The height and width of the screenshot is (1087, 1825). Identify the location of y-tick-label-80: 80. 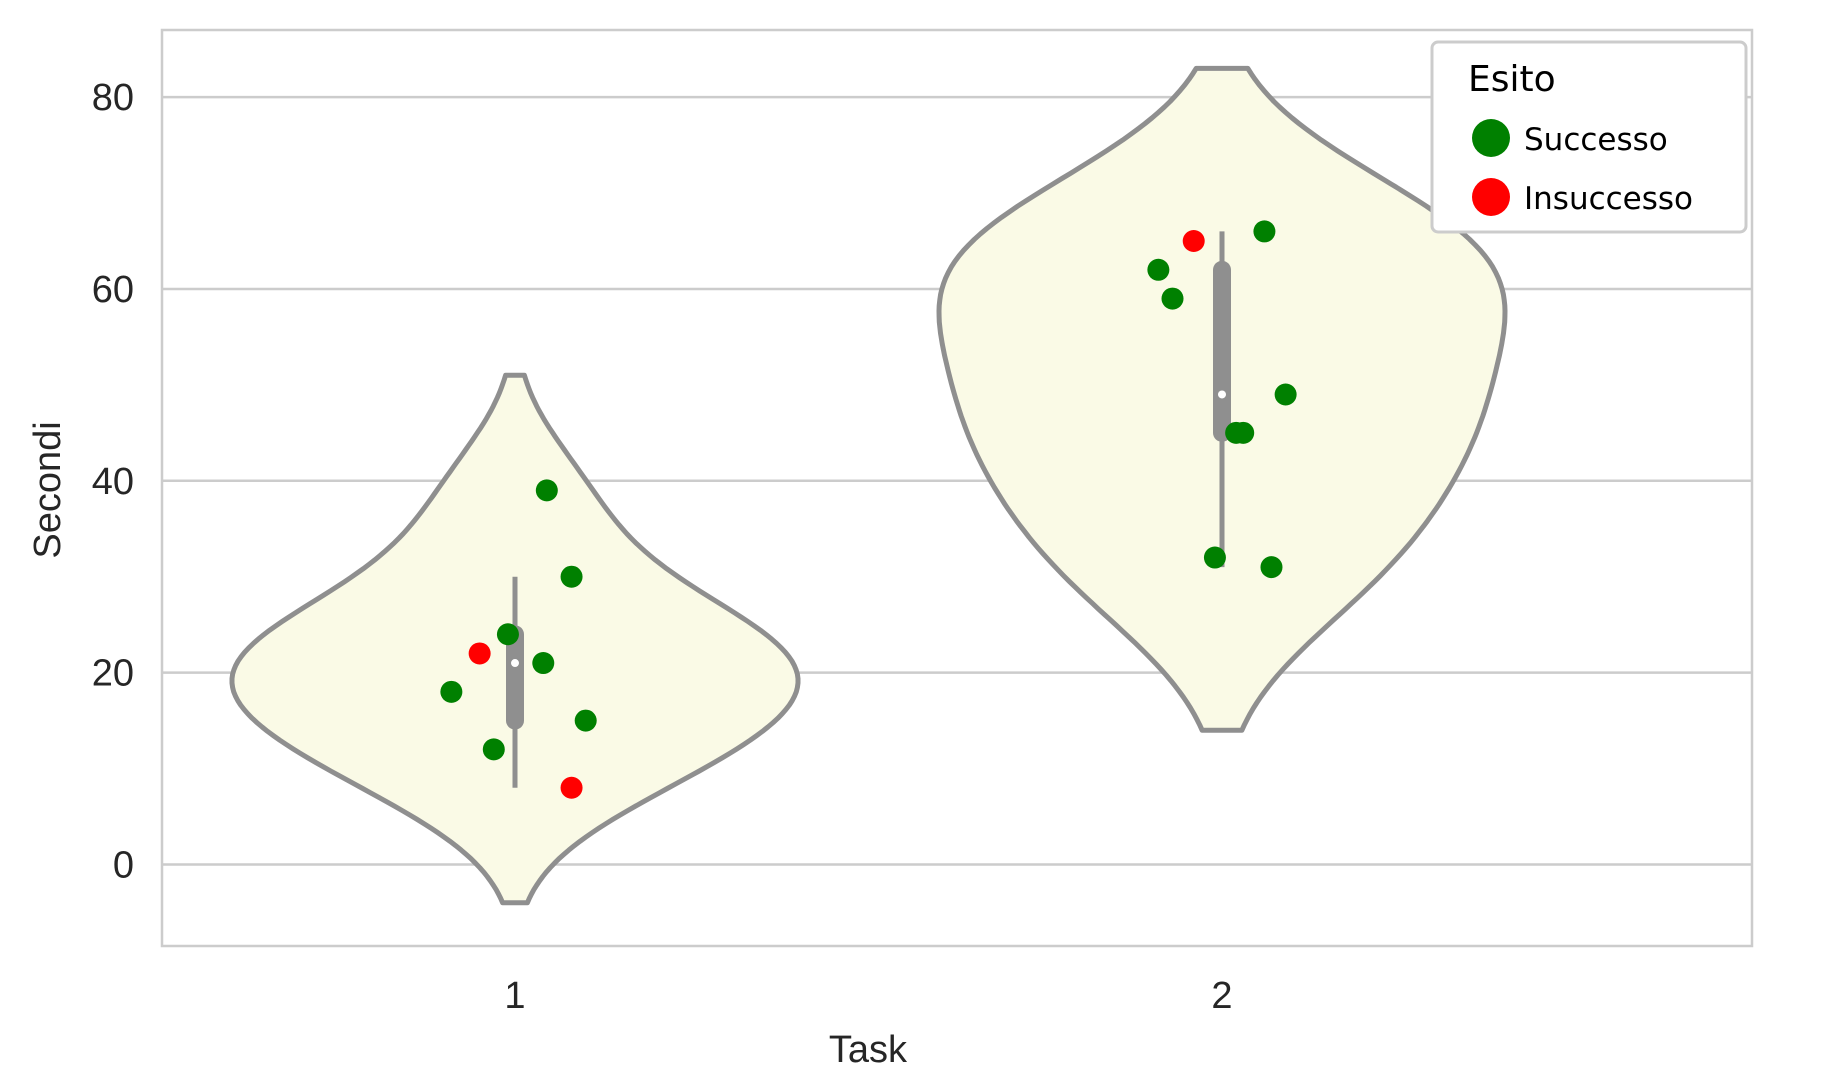
(113, 98).